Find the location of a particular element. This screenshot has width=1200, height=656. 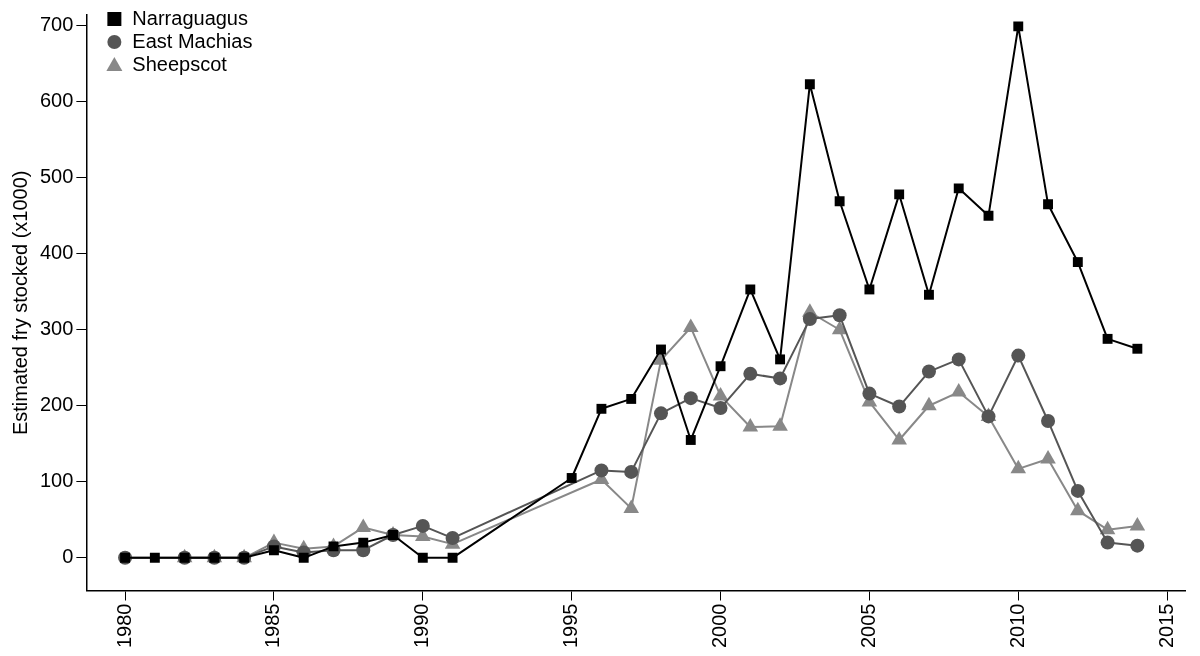

y-tick-label: 600 is located at coordinates (56, 100).